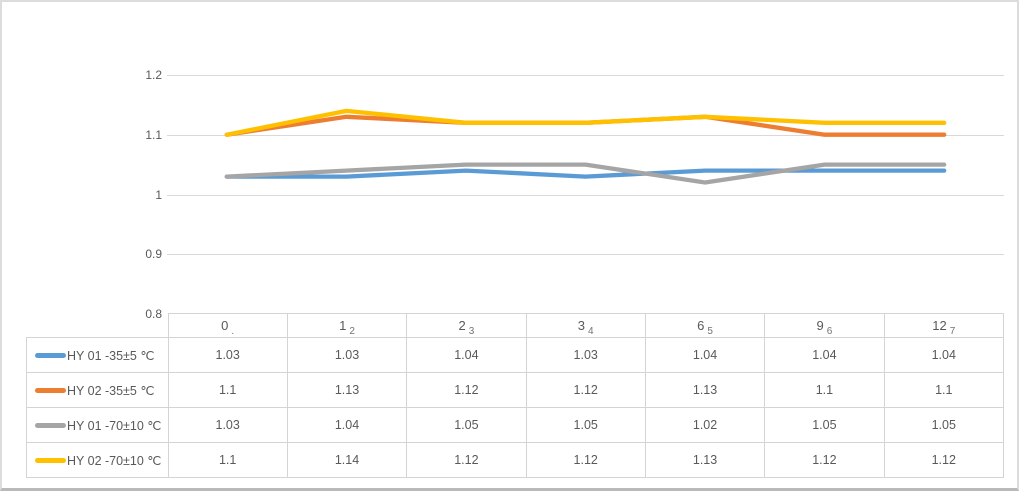 This screenshot has width=1019, height=491. Describe the element at coordinates (347, 460) in the screenshot. I see `table-value-cell: 1.14` at that location.